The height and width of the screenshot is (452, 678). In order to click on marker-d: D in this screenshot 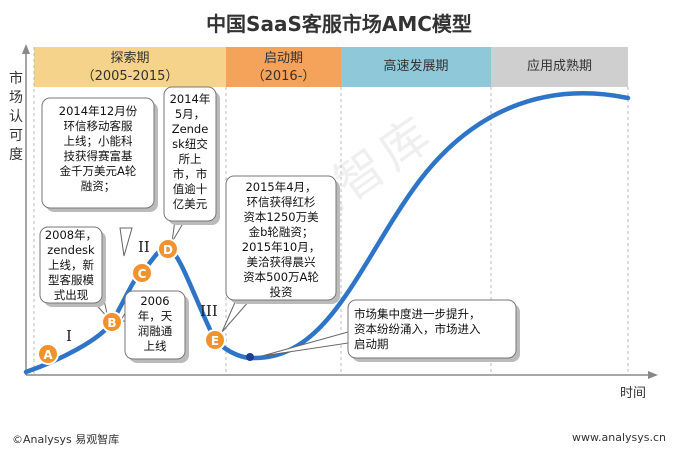, I will do `click(168, 249)`.